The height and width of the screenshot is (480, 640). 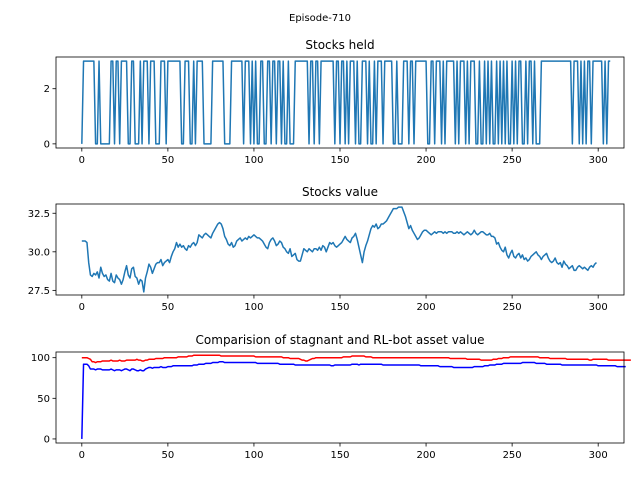 I want to click on figure-suptitle: Episode-710, so click(x=320, y=18).